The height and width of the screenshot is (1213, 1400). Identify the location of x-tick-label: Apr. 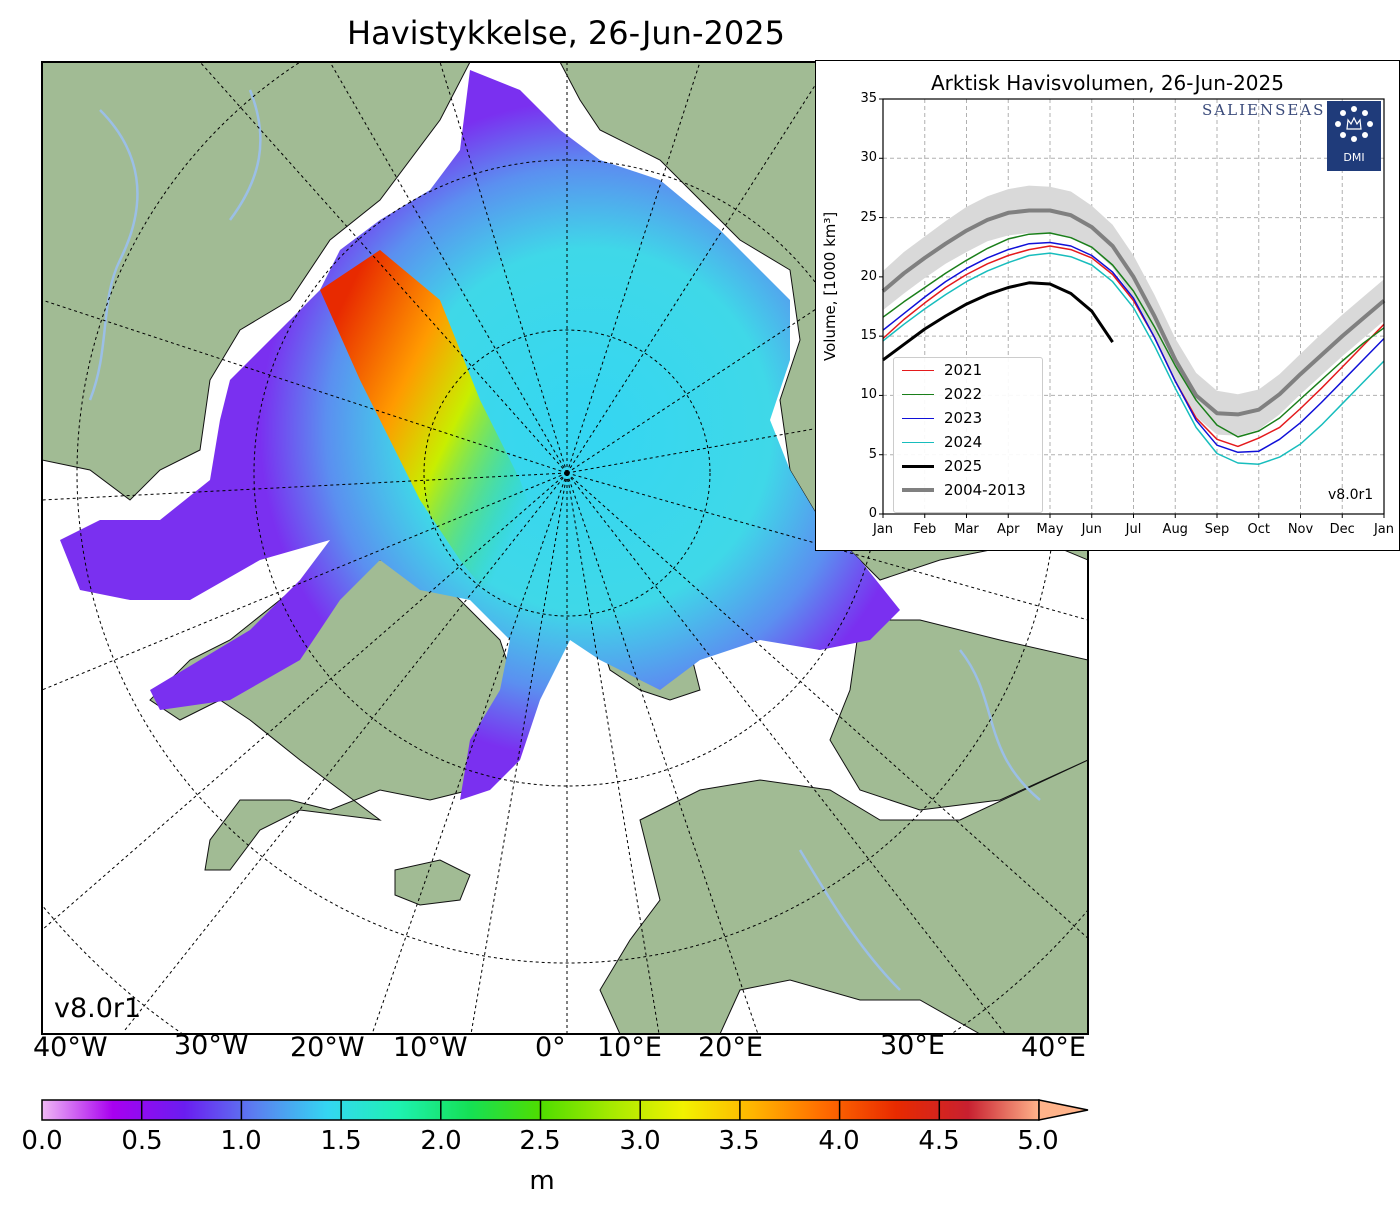
(1008, 529).